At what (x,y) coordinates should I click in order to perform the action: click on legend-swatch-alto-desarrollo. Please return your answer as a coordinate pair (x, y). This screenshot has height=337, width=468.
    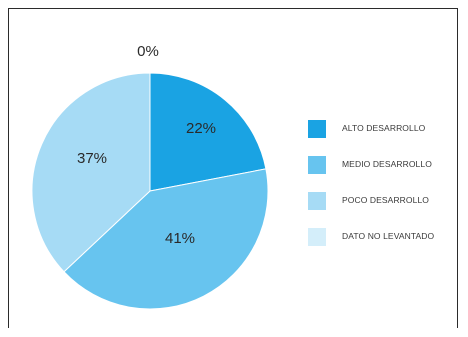
    Looking at the image, I should click on (317, 129).